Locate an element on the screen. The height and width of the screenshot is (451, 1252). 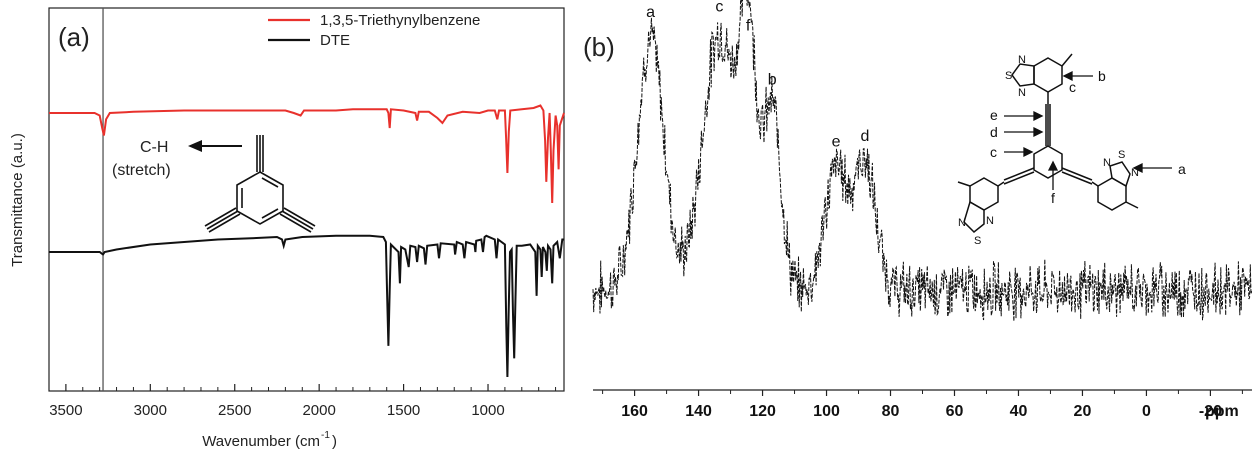
triethynylbenzene-structure is located at coordinates (260, 184).